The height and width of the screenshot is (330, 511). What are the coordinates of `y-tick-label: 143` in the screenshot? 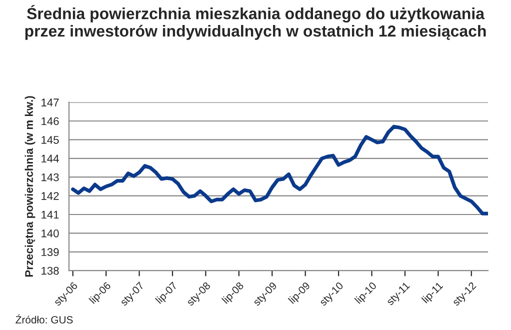 It's located at (50, 177).